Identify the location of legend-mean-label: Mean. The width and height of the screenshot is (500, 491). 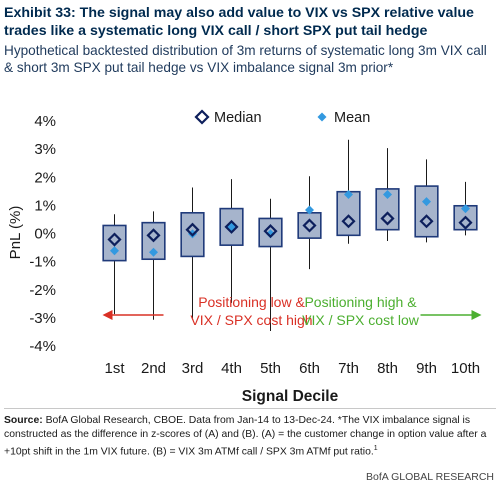
(352, 118).